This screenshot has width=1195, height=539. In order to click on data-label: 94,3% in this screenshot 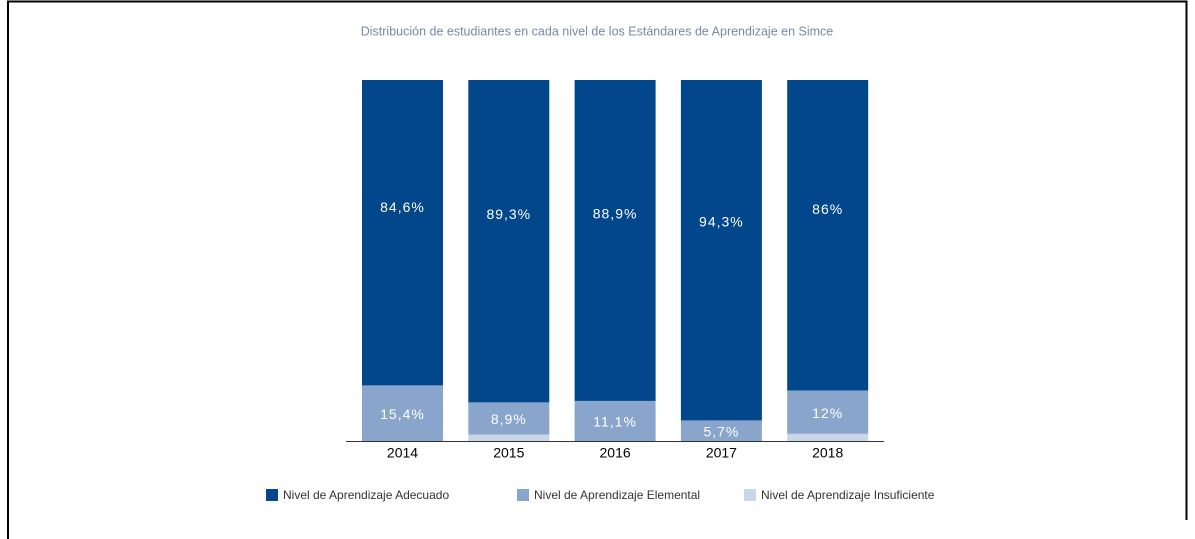, I will do `click(721, 222)`.